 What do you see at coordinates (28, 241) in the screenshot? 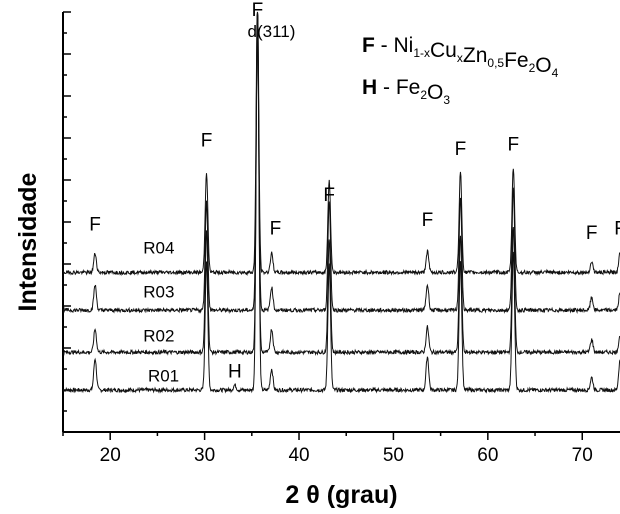
I see `y-axis-label: Intensidade` at bounding box center [28, 241].